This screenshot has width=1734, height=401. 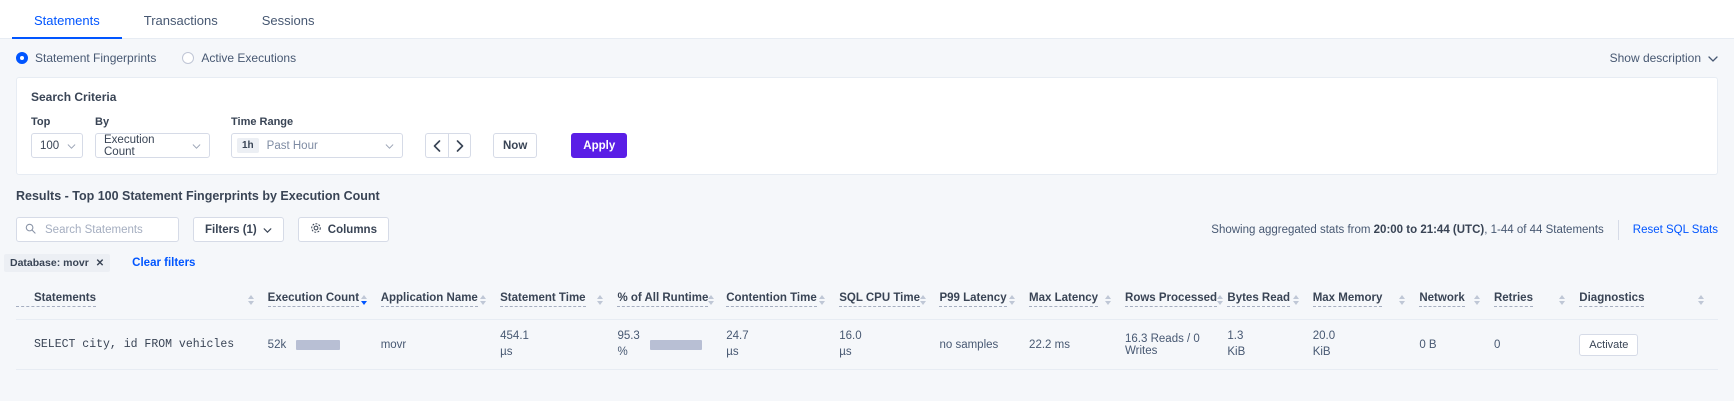 What do you see at coordinates (343, 229) in the screenshot?
I see `columns-button: Columns` at bounding box center [343, 229].